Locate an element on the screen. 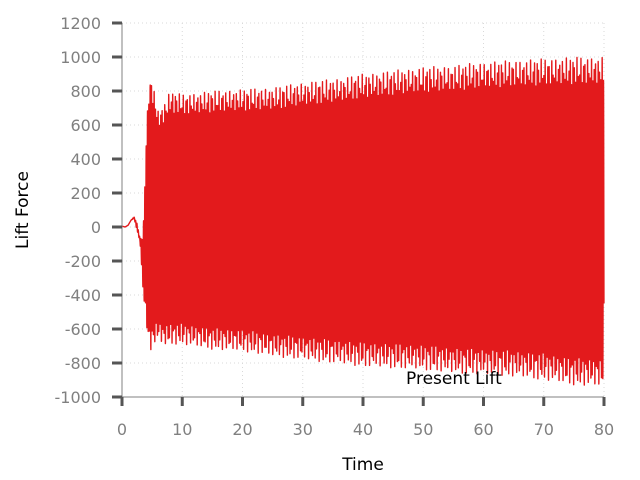 Image resolution: width=640 pixels, height=480 pixels. y-tick-label-0: -1000 is located at coordinates (78, 397).